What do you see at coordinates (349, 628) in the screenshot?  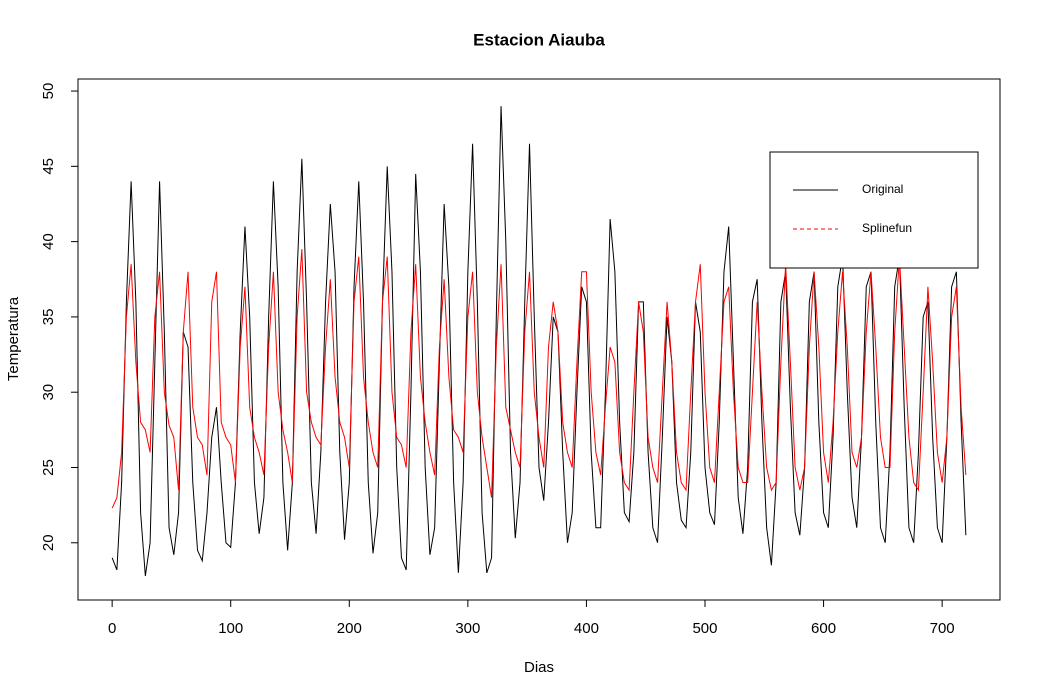 I see `x-tick-label: 200` at bounding box center [349, 628].